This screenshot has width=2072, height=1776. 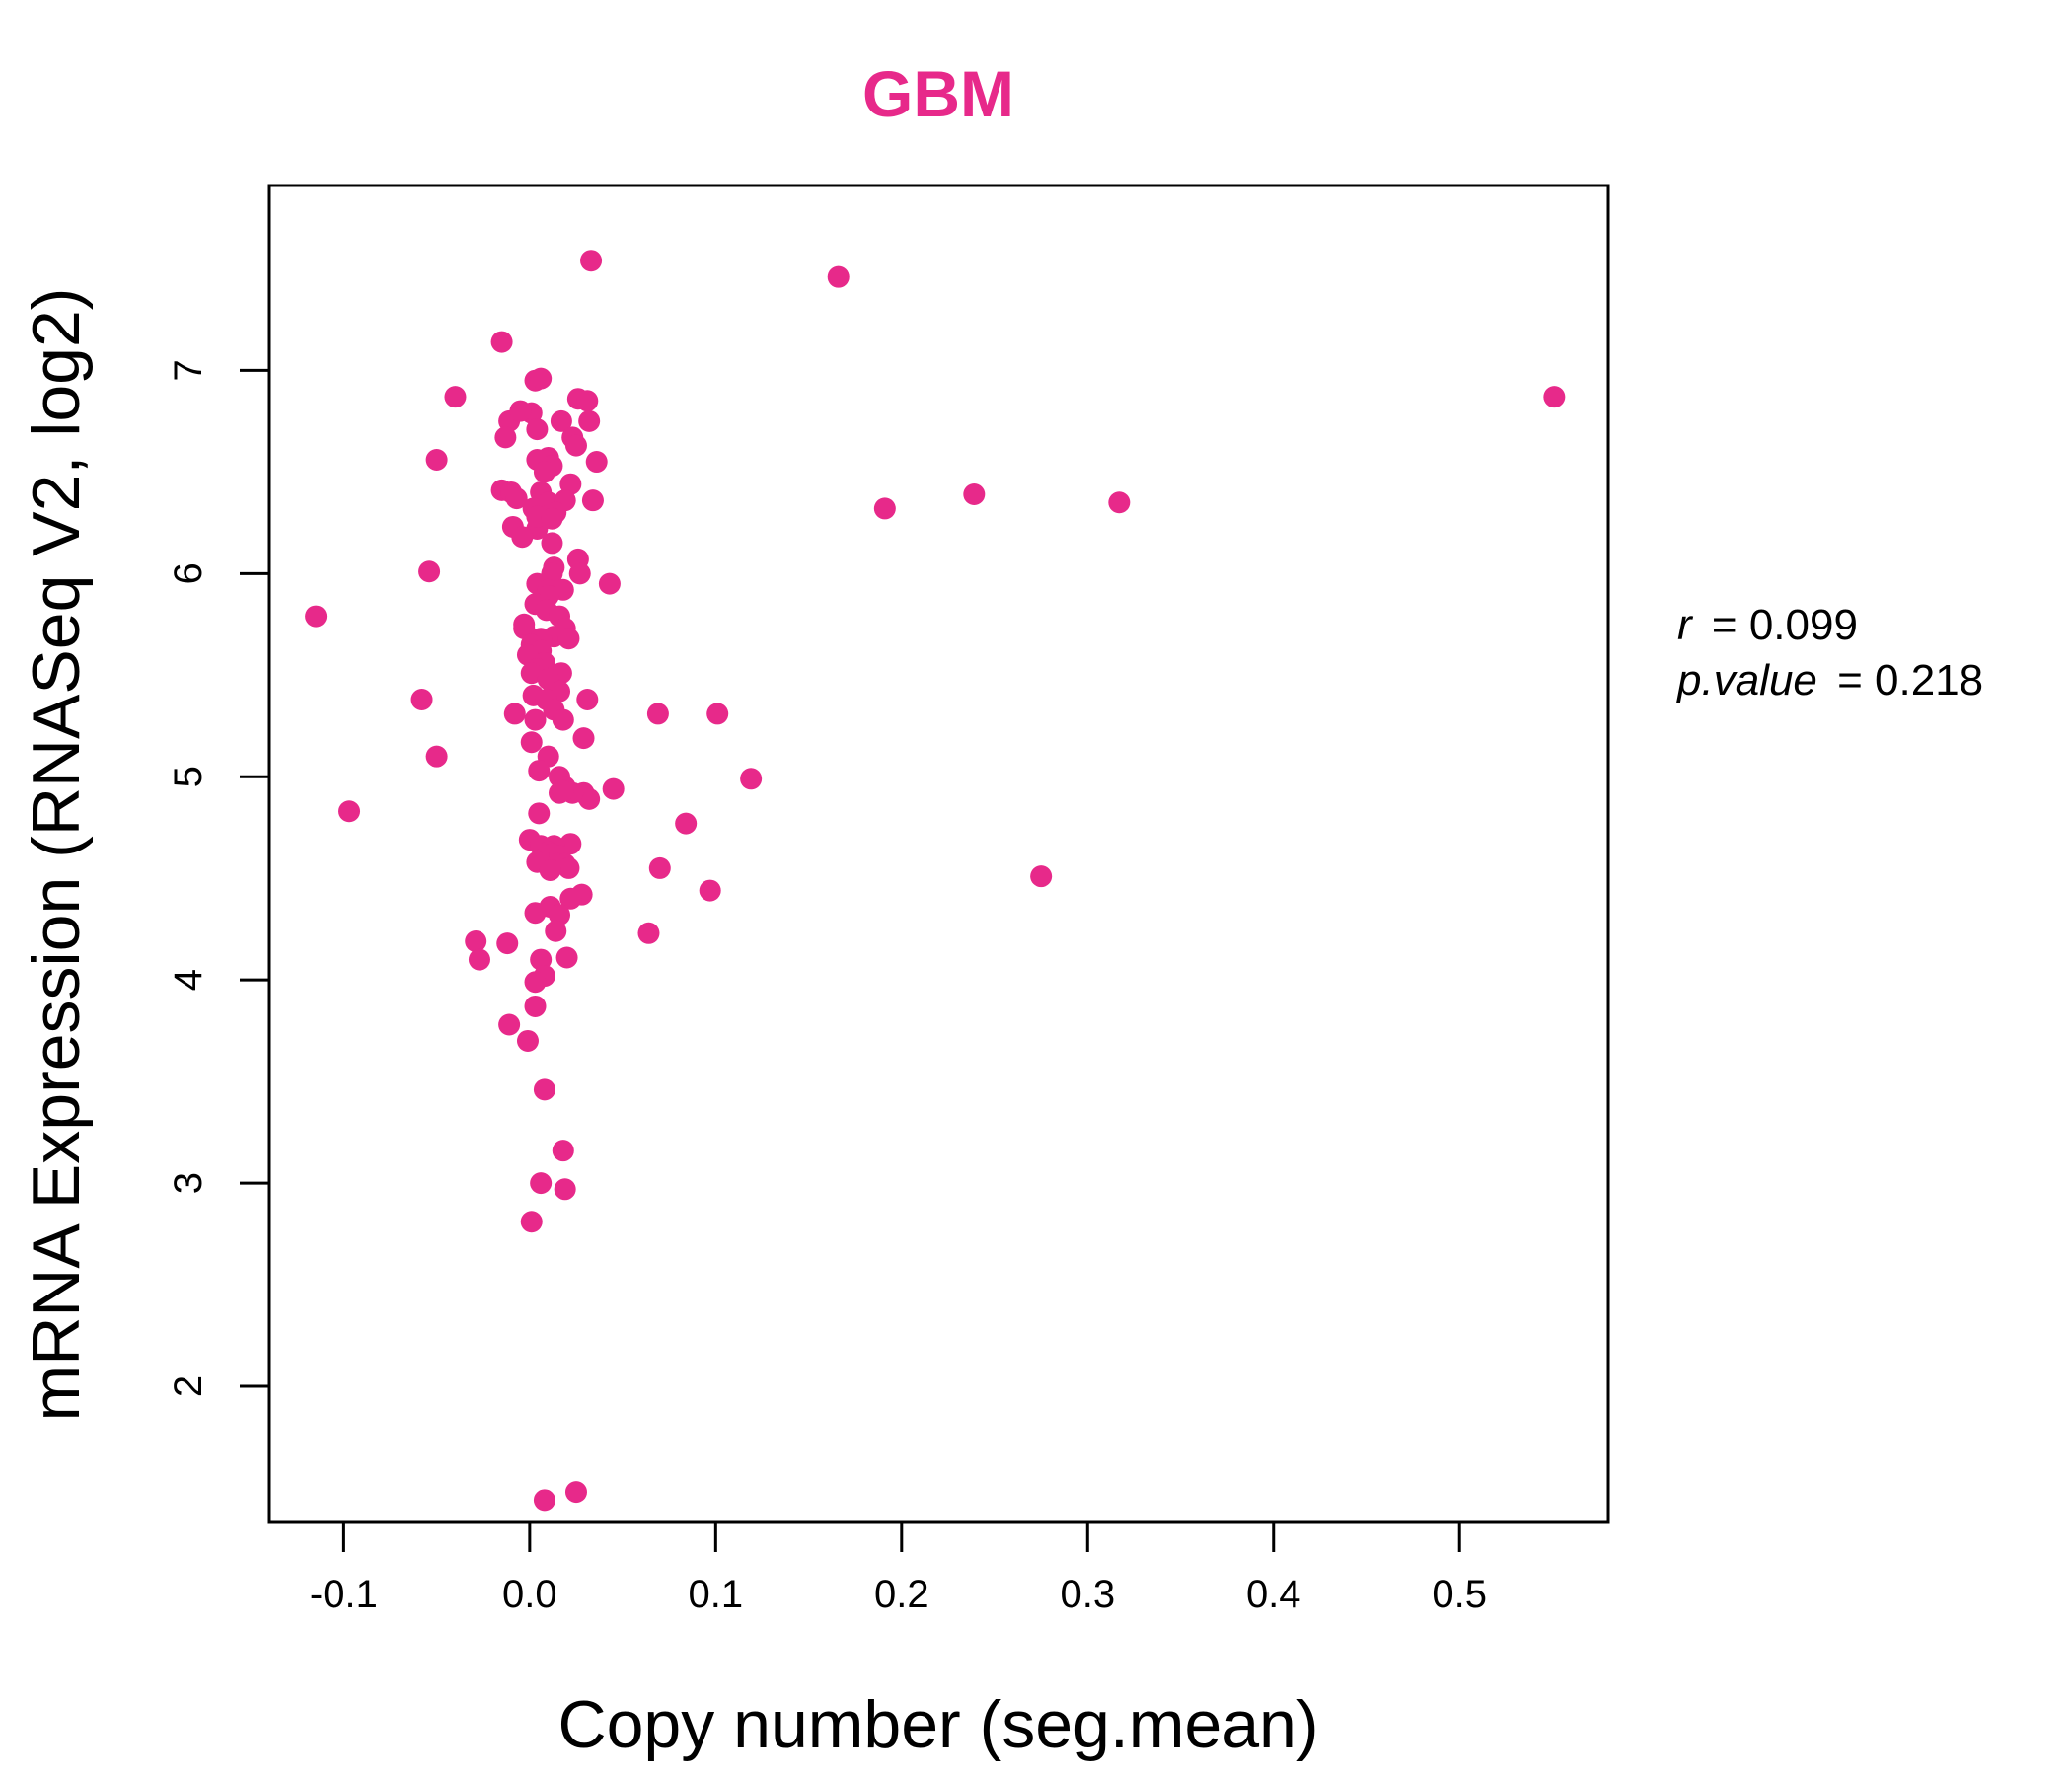 What do you see at coordinates (1088, 1595) in the screenshot?
I see `x-tick-label: 0.3` at bounding box center [1088, 1595].